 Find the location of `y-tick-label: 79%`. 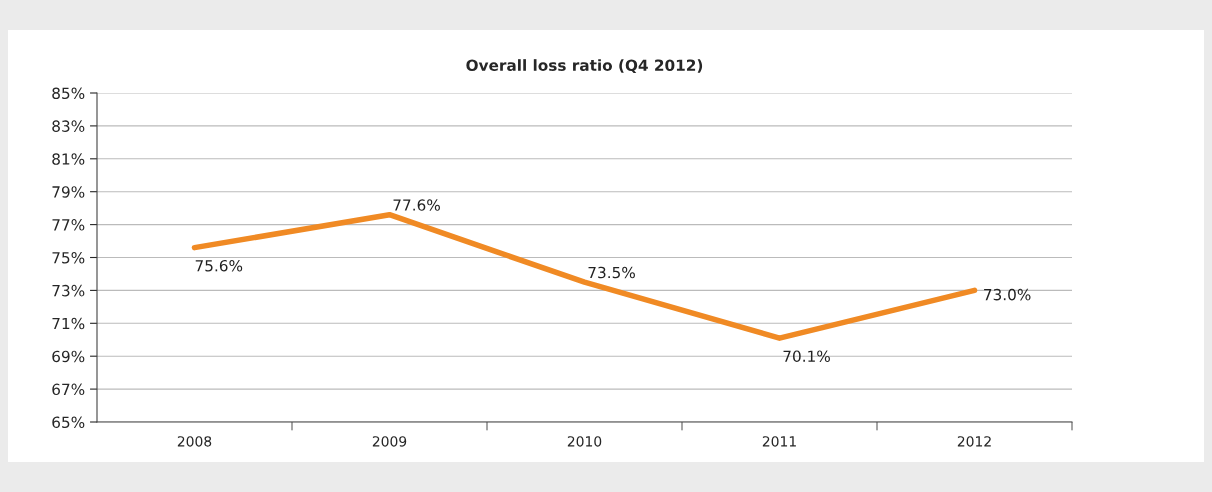

y-tick-label: 79% is located at coordinates (68, 192).